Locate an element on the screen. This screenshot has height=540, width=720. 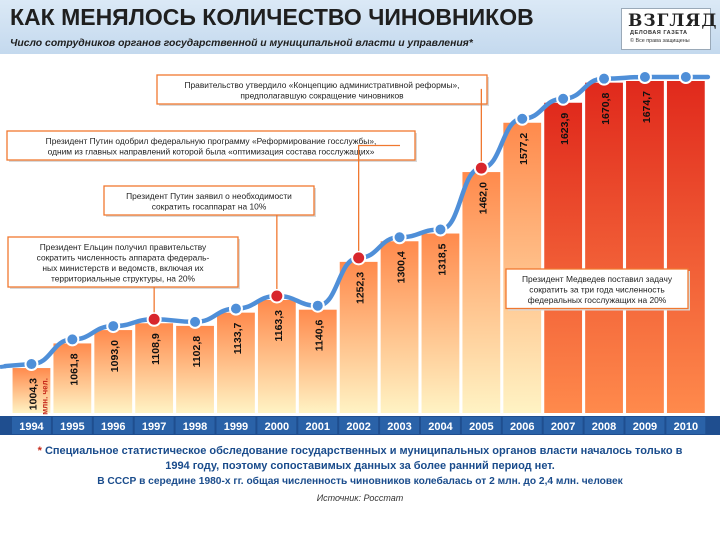
value-label-1998: 1102,8 is located at coordinates (197, 352).